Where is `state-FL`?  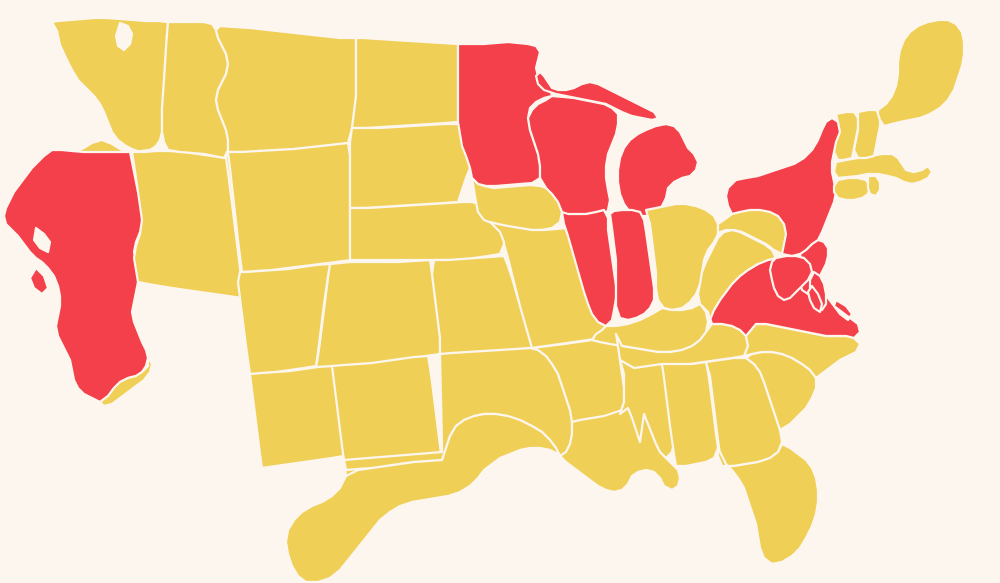 state-FL is located at coordinates (768, 504).